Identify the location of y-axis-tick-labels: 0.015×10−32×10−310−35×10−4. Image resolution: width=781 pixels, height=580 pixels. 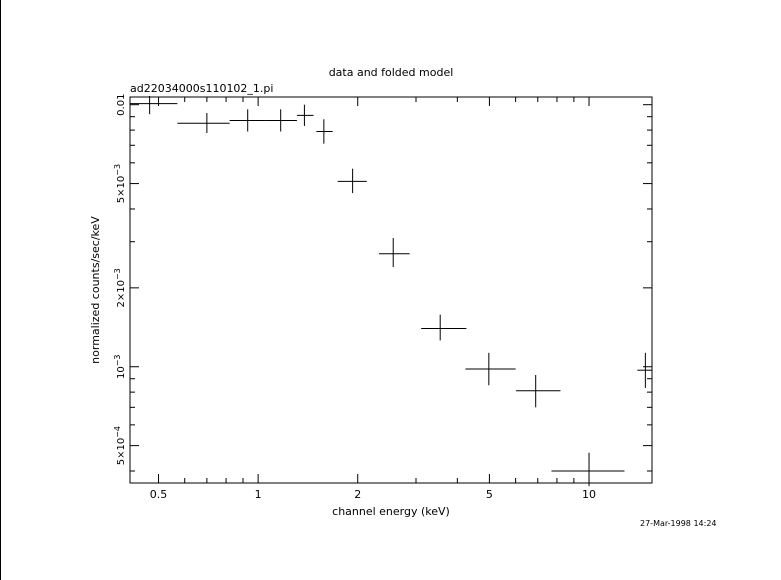
(120, 280).